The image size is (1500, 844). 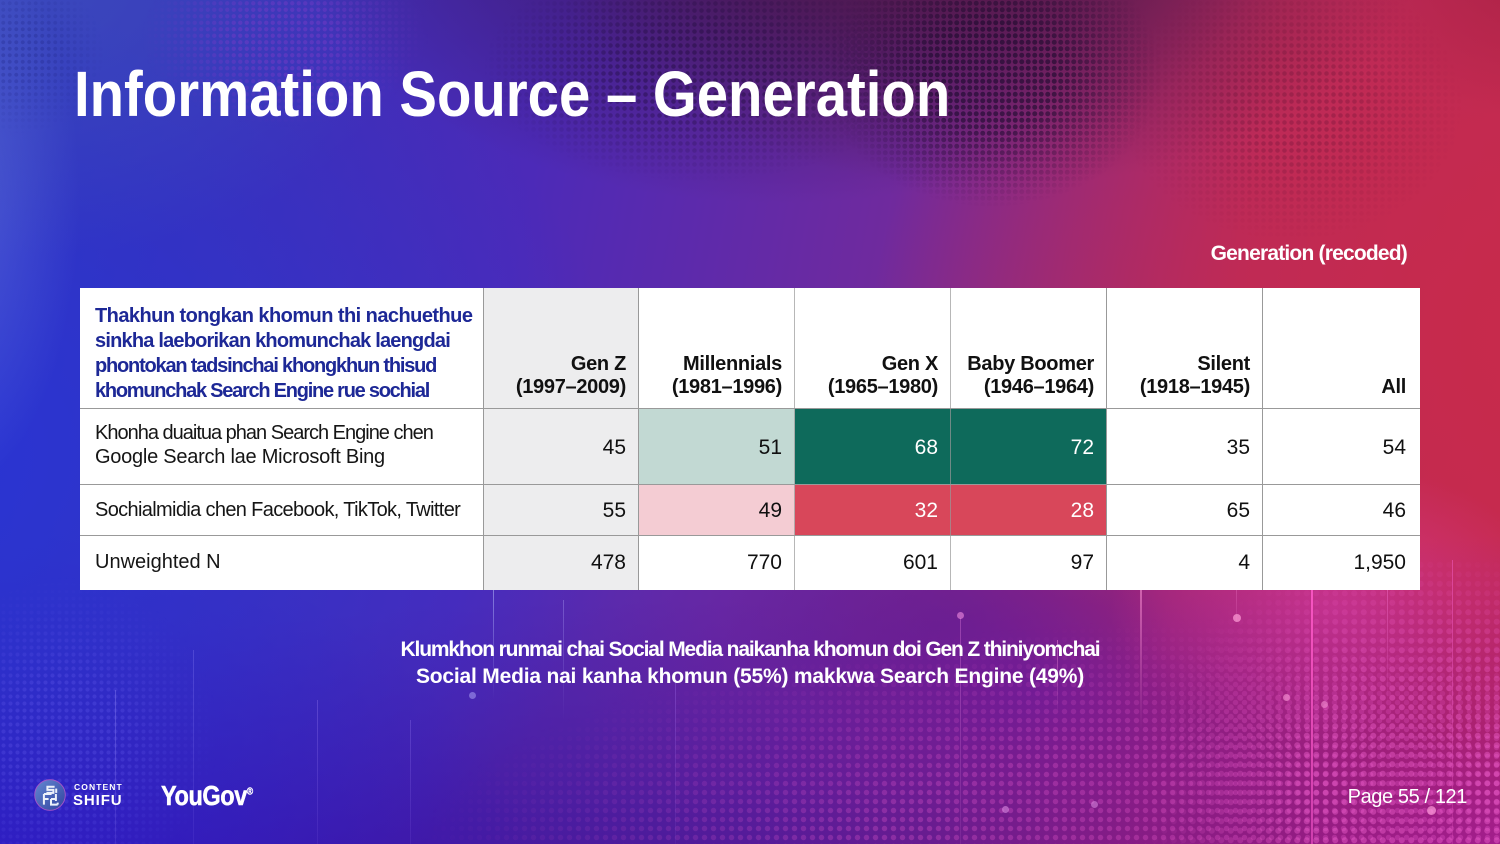 I want to click on svg-text: CONTENT, so click(x=98, y=787).